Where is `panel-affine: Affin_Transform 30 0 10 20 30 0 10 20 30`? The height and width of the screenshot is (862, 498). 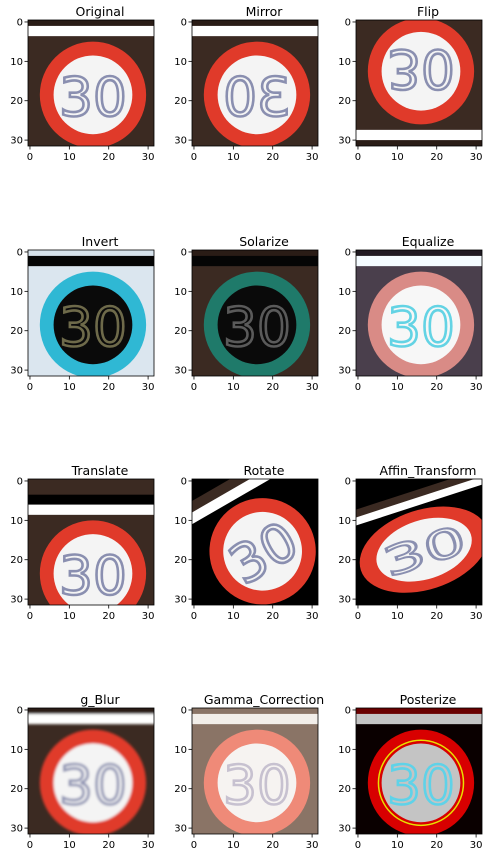 panel-affine: Affin_Transform 30 0 10 20 30 0 10 20 30 is located at coordinates (418, 542).